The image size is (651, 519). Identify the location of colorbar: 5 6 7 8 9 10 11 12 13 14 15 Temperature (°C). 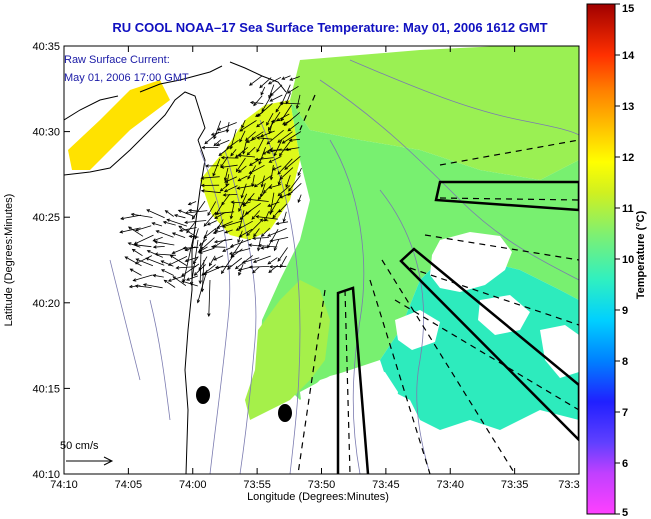
(616, 261).